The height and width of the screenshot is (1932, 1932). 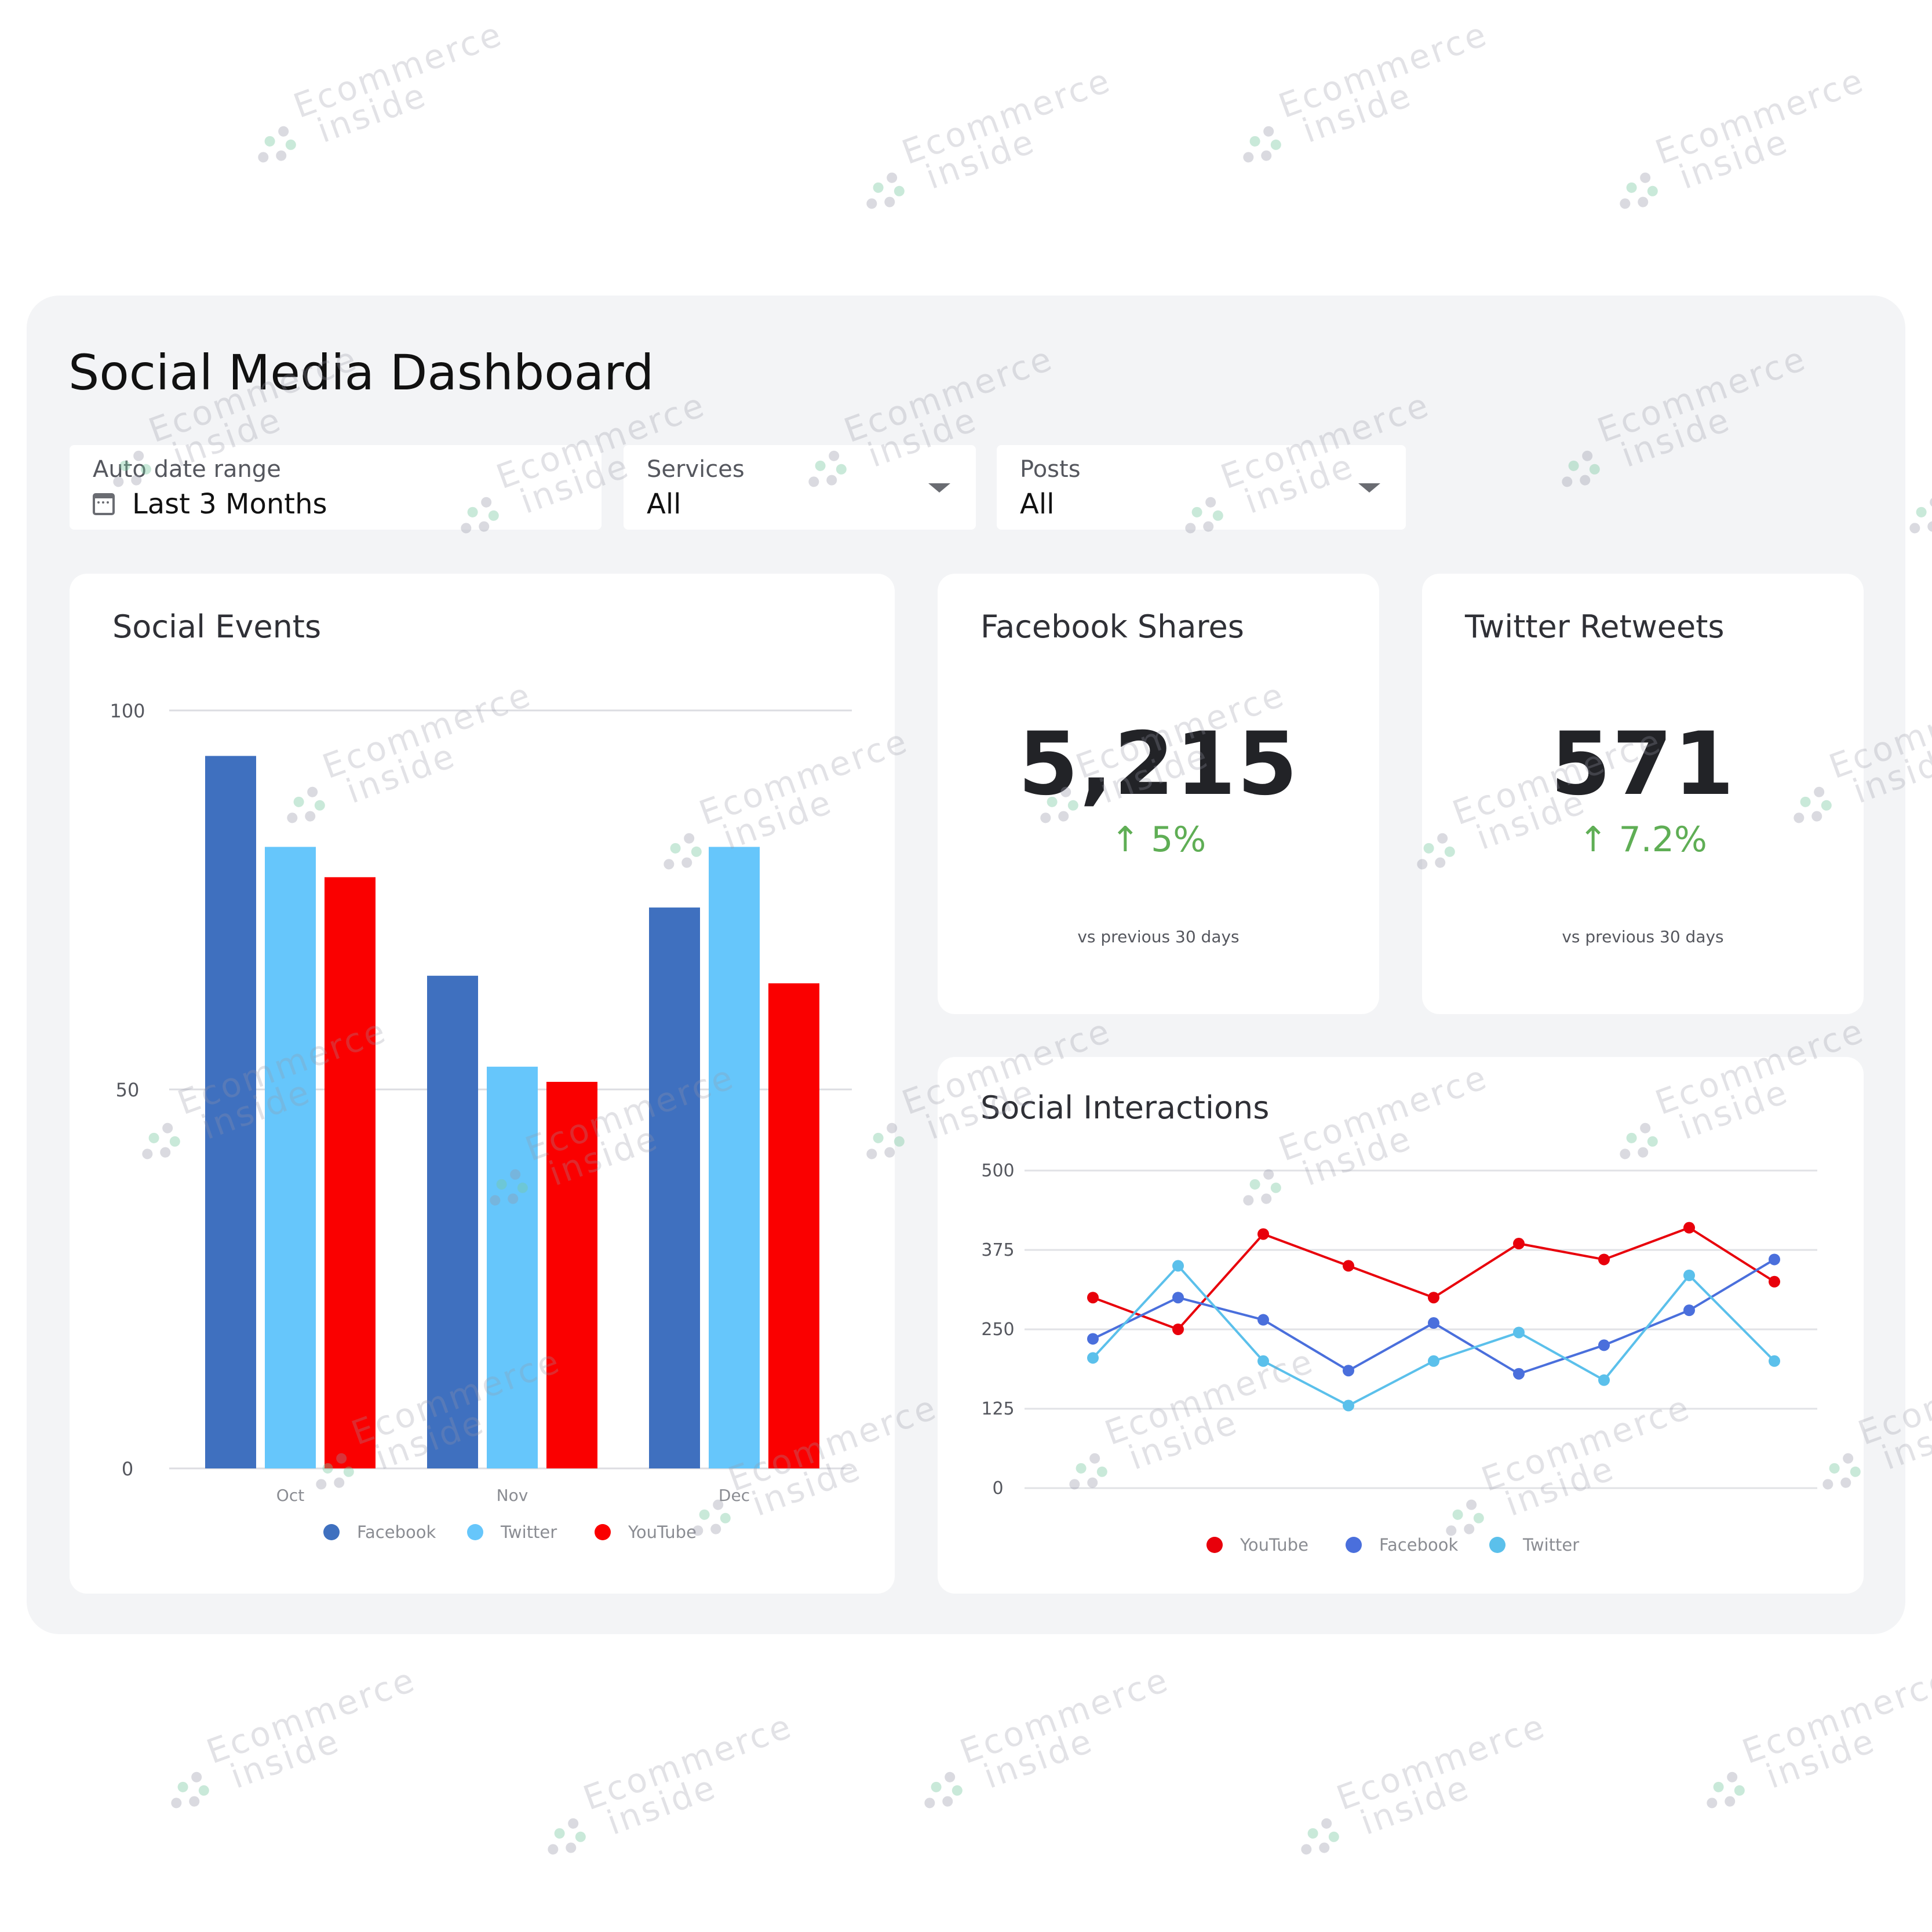 What do you see at coordinates (290, 1157) in the screenshot?
I see `bar-twitter-oct` at bounding box center [290, 1157].